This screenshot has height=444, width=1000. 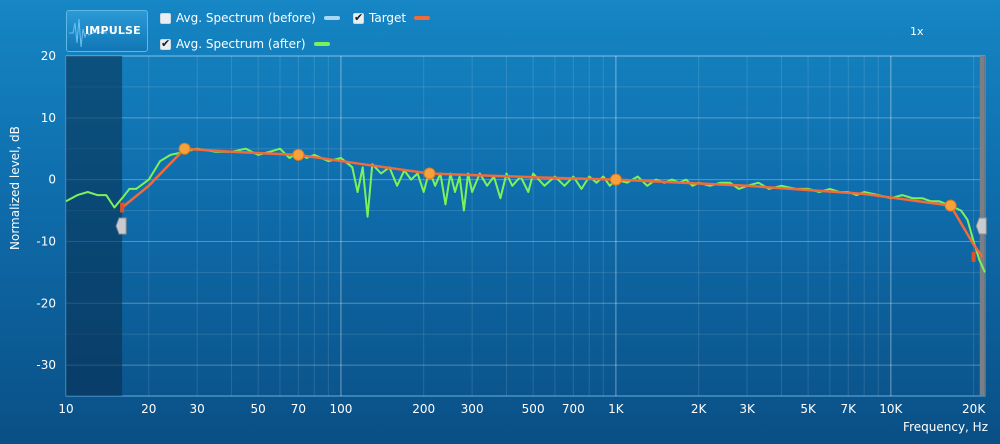 I want to click on x-tick-label: 30, so click(x=197, y=409).